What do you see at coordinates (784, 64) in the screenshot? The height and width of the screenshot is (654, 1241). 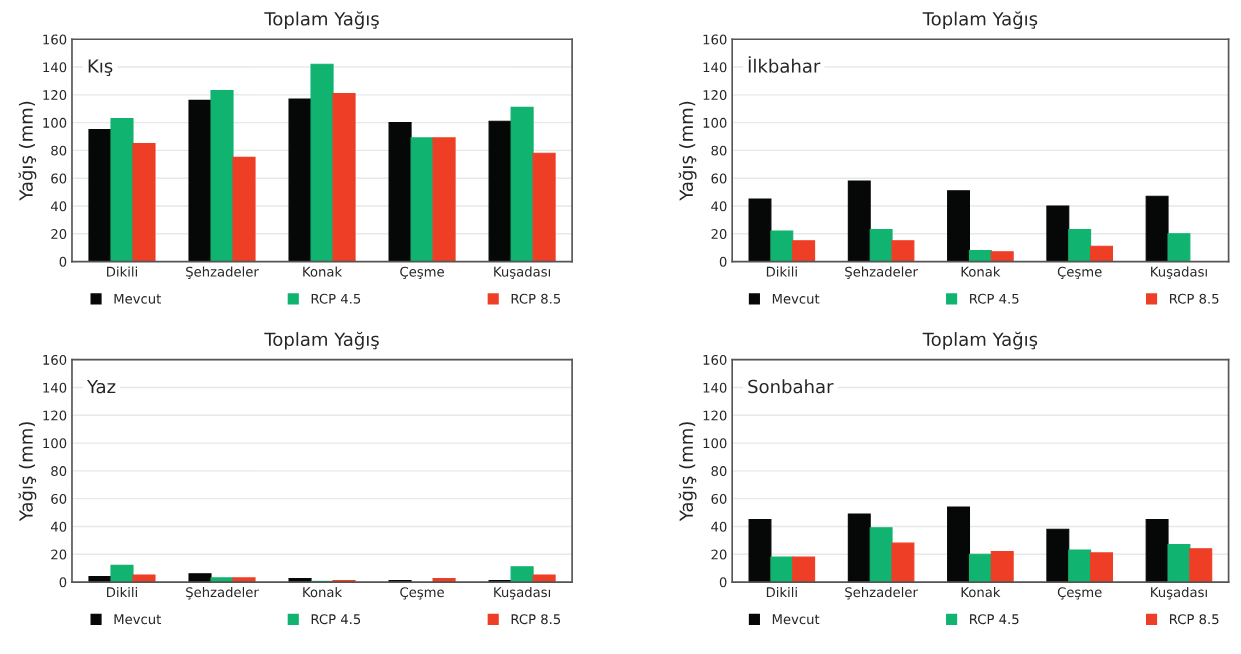 I see `annotation: İlkbahar` at bounding box center [784, 64].